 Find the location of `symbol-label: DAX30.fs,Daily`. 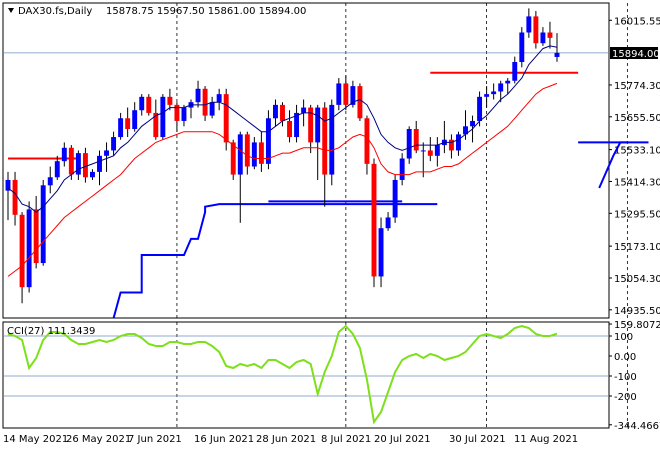

symbol-label: DAX30.fs,Daily is located at coordinates (55, 11).